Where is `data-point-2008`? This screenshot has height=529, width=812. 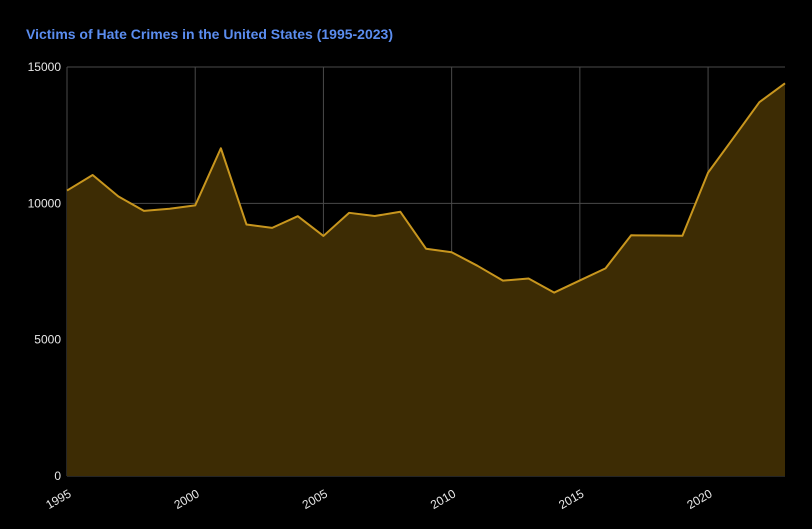 data-point-2008 is located at coordinates (400, 211).